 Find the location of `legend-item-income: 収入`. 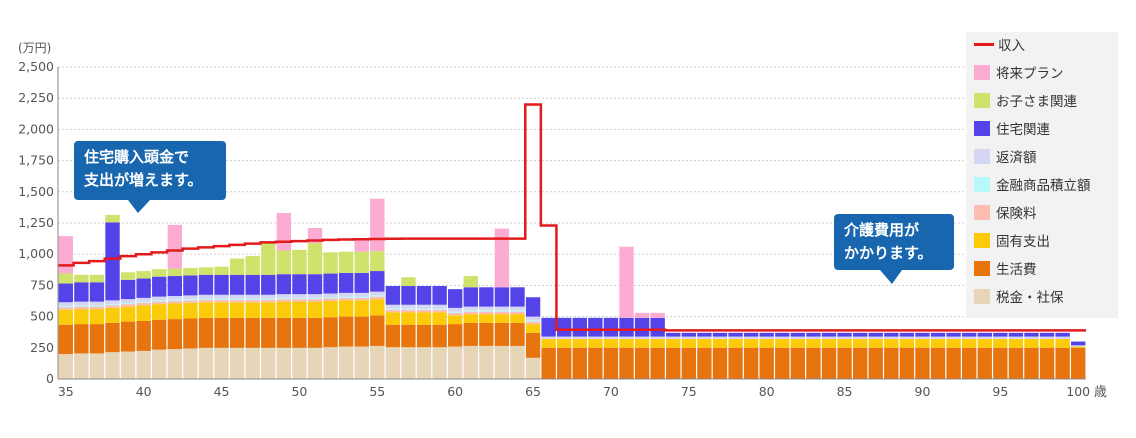

legend-item-income: 収入 is located at coordinates (999, 44).